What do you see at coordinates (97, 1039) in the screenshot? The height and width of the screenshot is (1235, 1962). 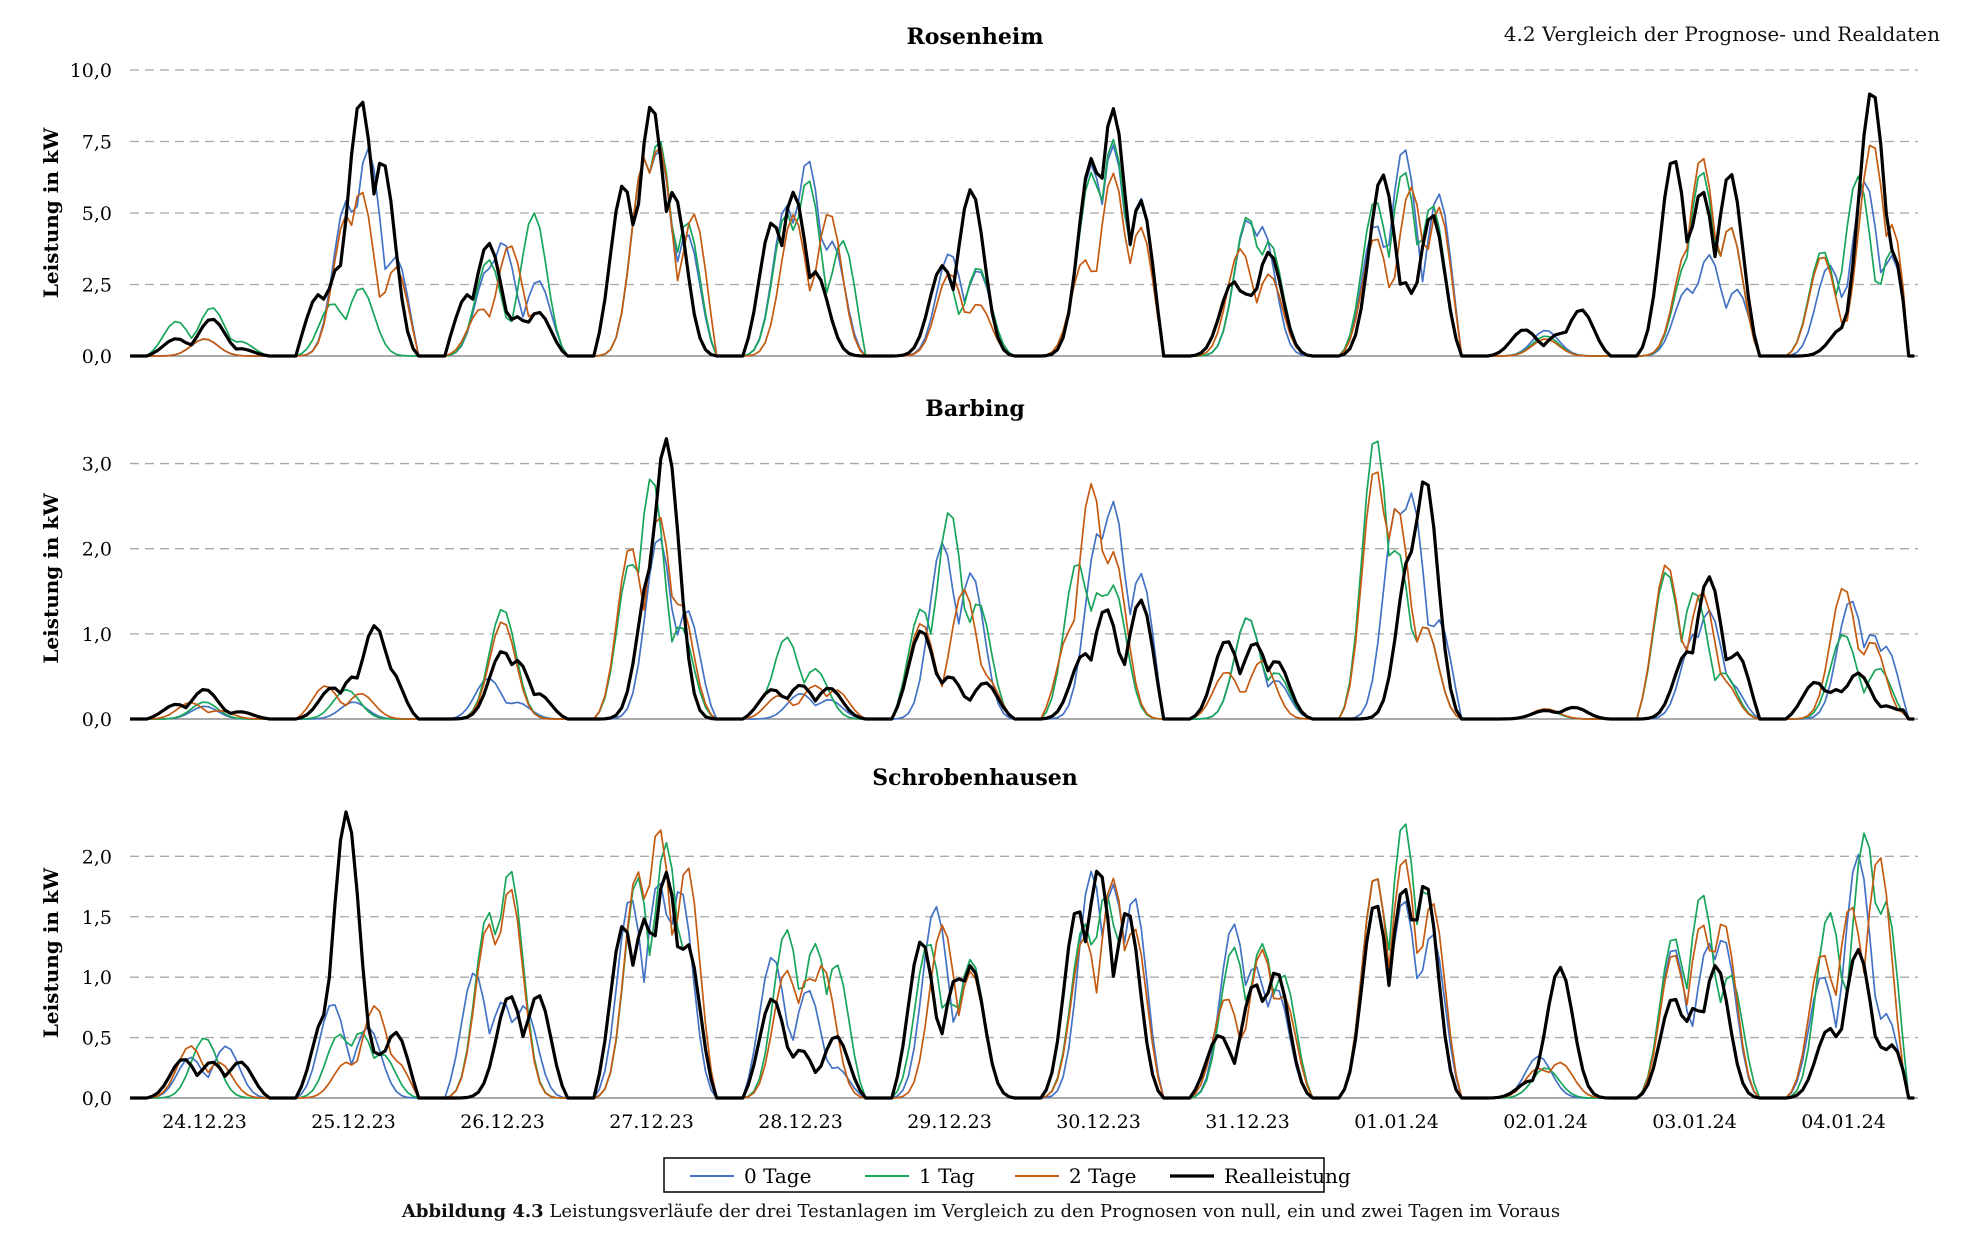 I see `y-tick-label: 0,5` at bounding box center [97, 1039].